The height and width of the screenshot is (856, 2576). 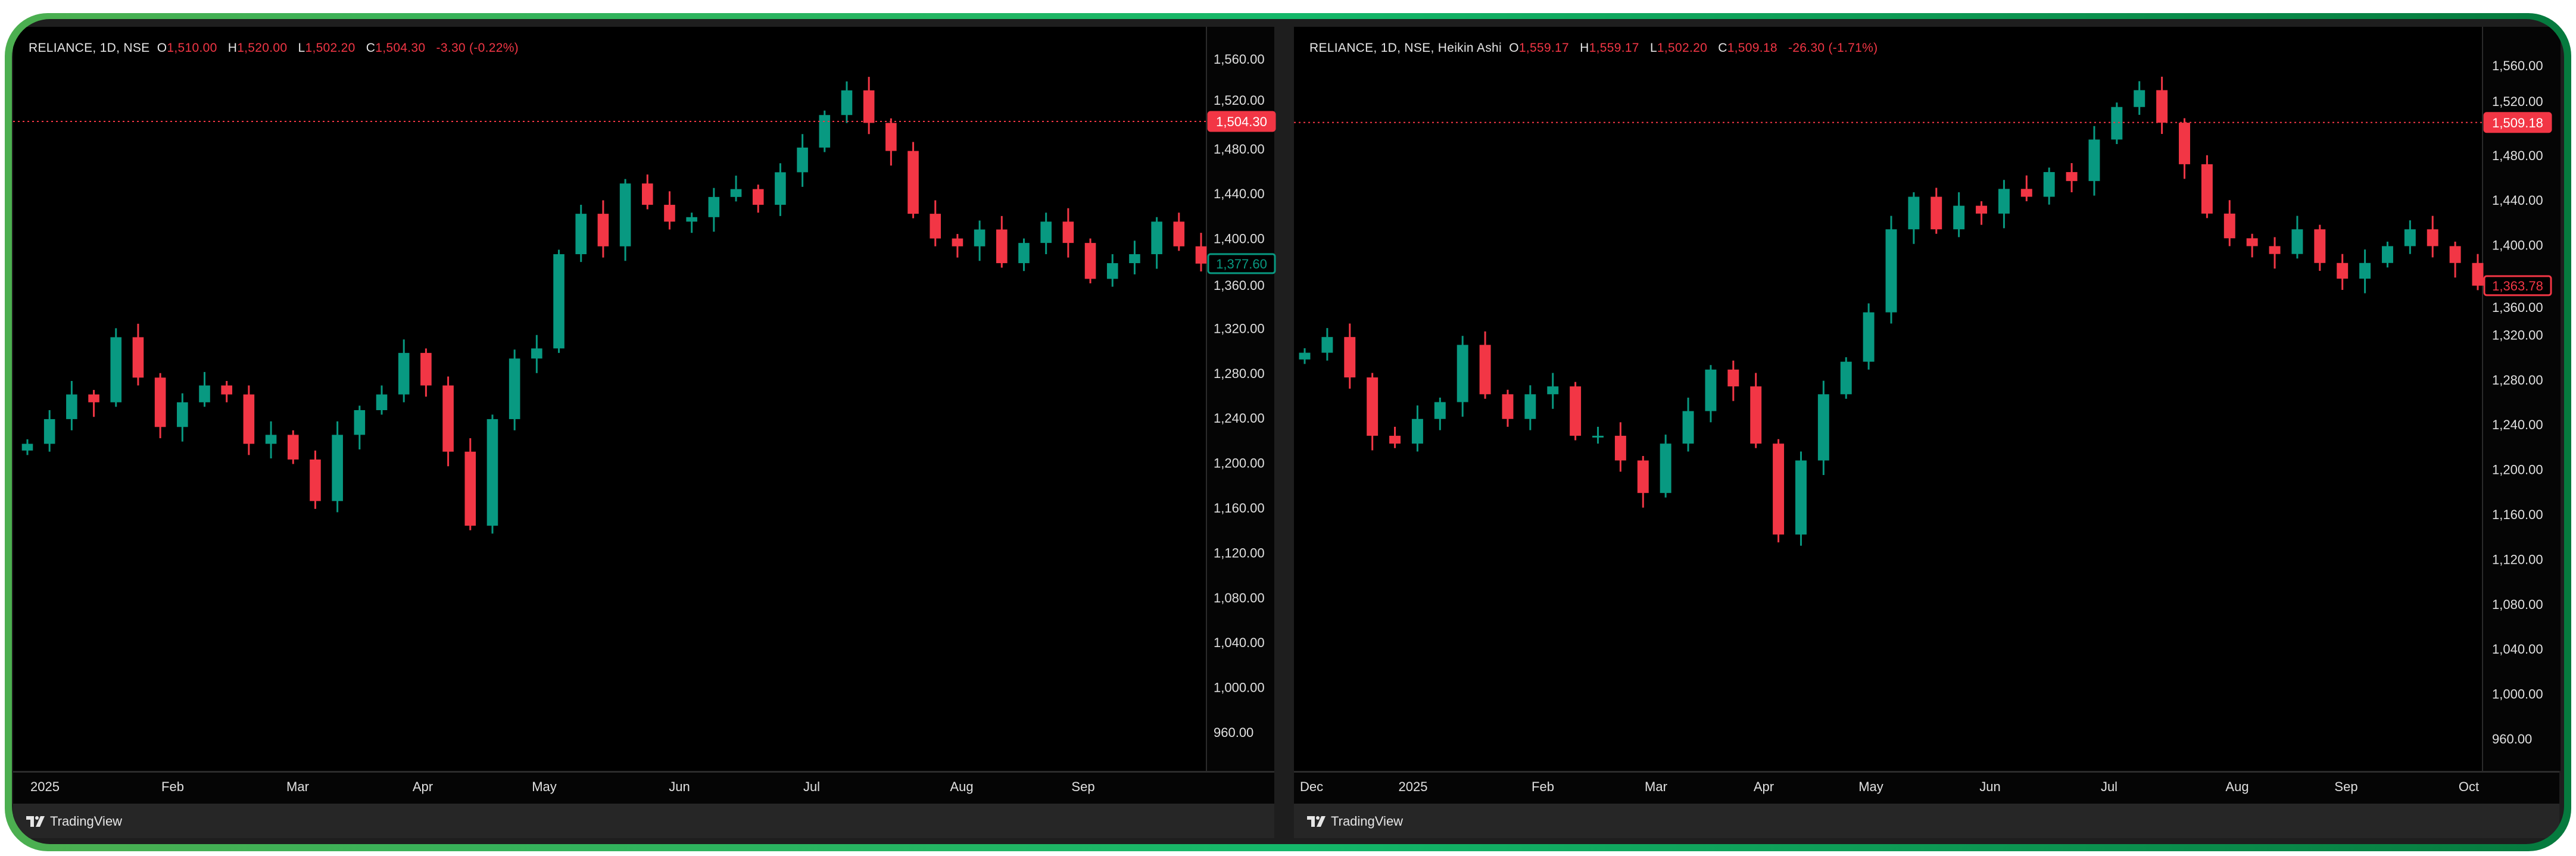 What do you see at coordinates (643, 821) in the screenshot?
I see `chart-footer` at bounding box center [643, 821].